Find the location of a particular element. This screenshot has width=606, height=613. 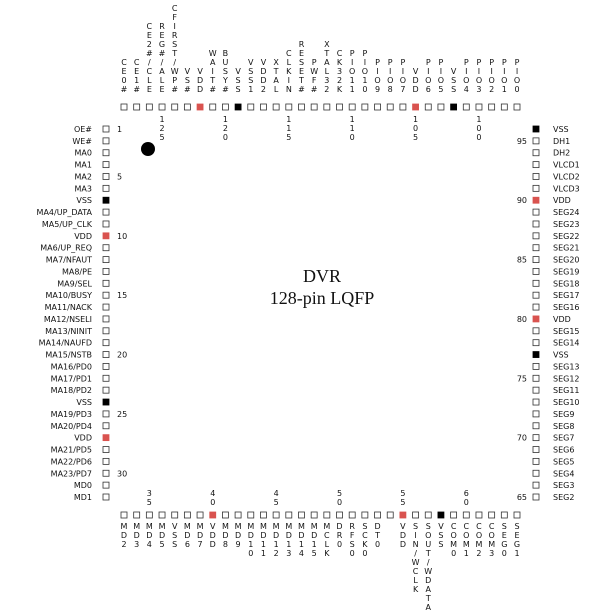

pin-label: SEG15 is located at coordinates (566, 331).